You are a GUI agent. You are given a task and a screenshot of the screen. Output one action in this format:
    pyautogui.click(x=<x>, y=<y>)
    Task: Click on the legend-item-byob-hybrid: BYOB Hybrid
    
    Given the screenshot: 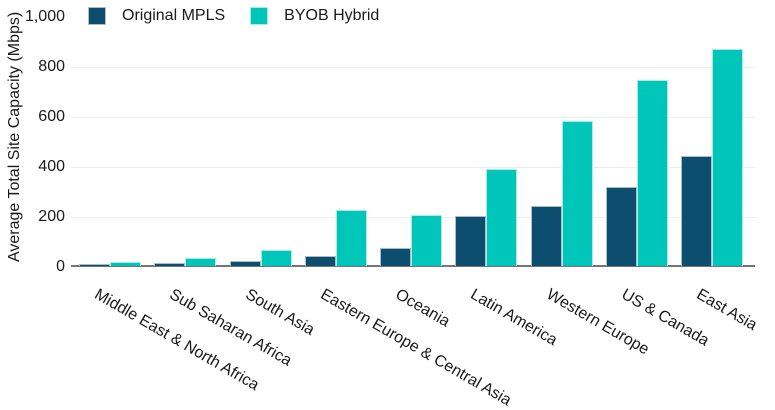 What is the action you would take?
    pyautogui.click(x=314, y=16)
    